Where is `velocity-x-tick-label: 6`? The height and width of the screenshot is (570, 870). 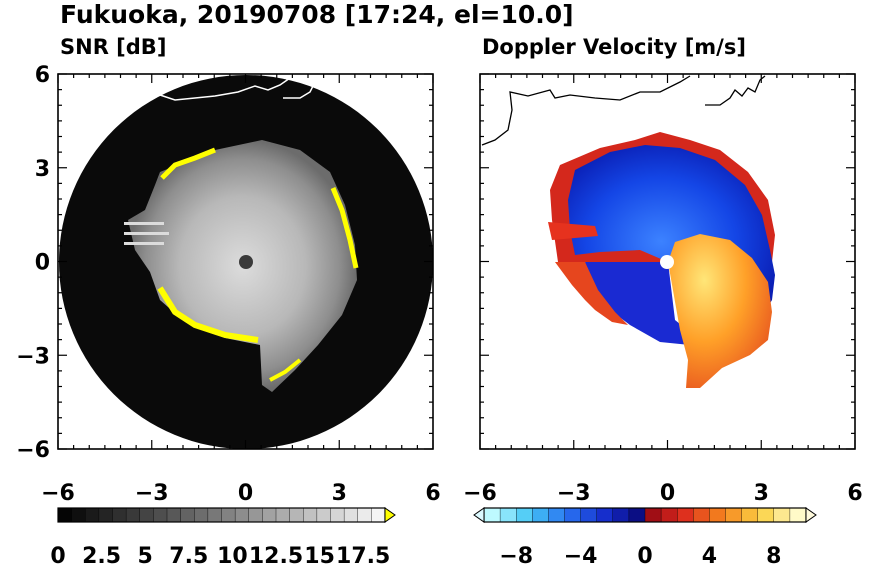
velocity-x-tick-label: 6 is located at coordinates (854, 493).